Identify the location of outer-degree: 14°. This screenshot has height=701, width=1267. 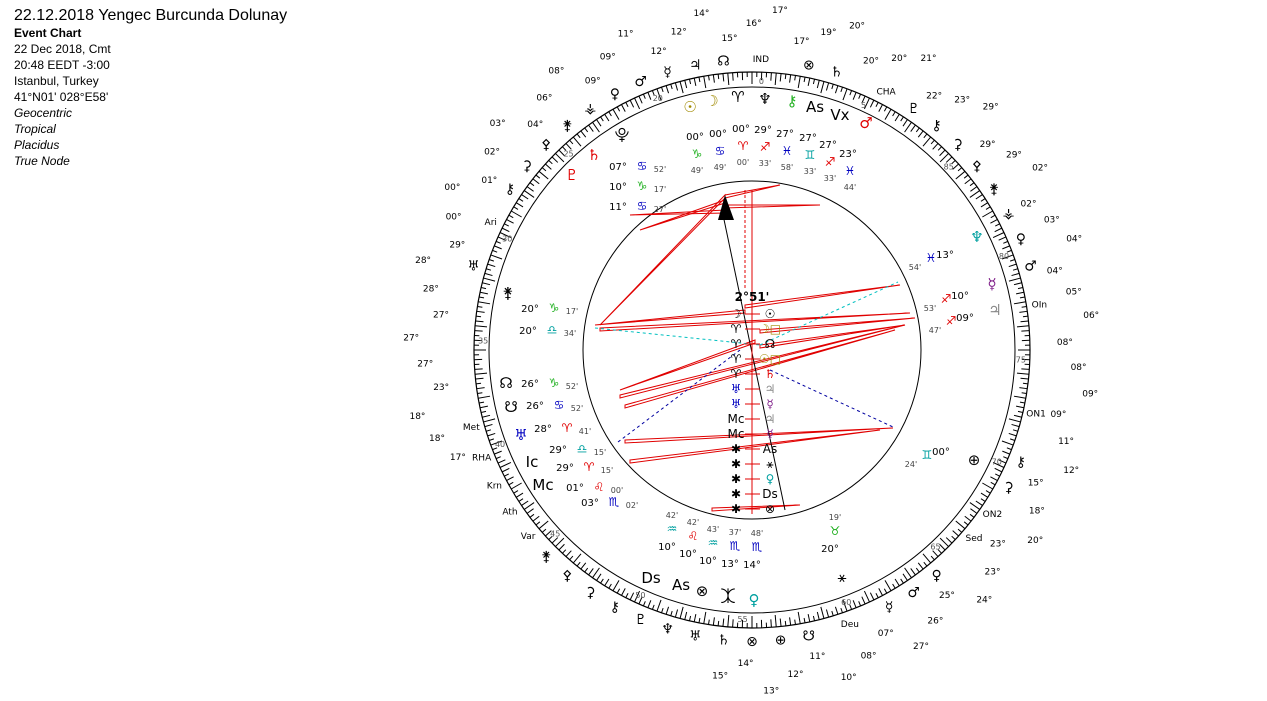
(746, 664).